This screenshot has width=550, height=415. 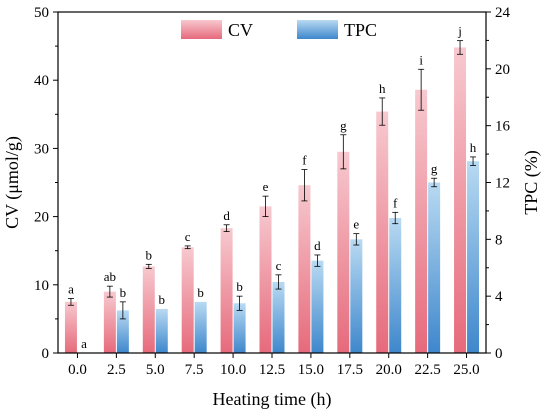 I want to click on x-tick-label: 12.5, so click(x=272, y=370).